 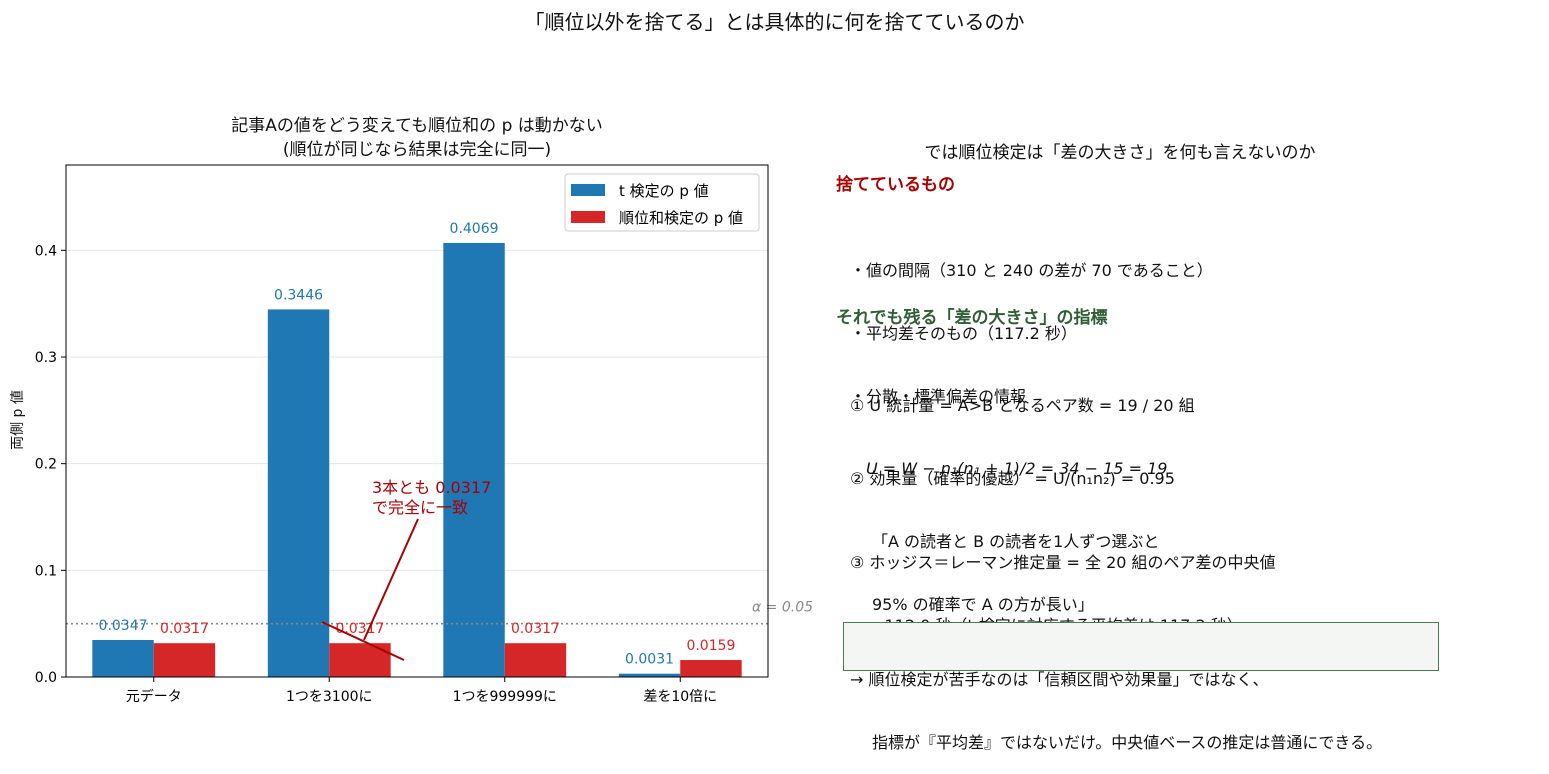 What do you see at coordinates (154, 696) in the screenshot?
I see `x-tick-label: 元データ` at bounding box center [154, 696].